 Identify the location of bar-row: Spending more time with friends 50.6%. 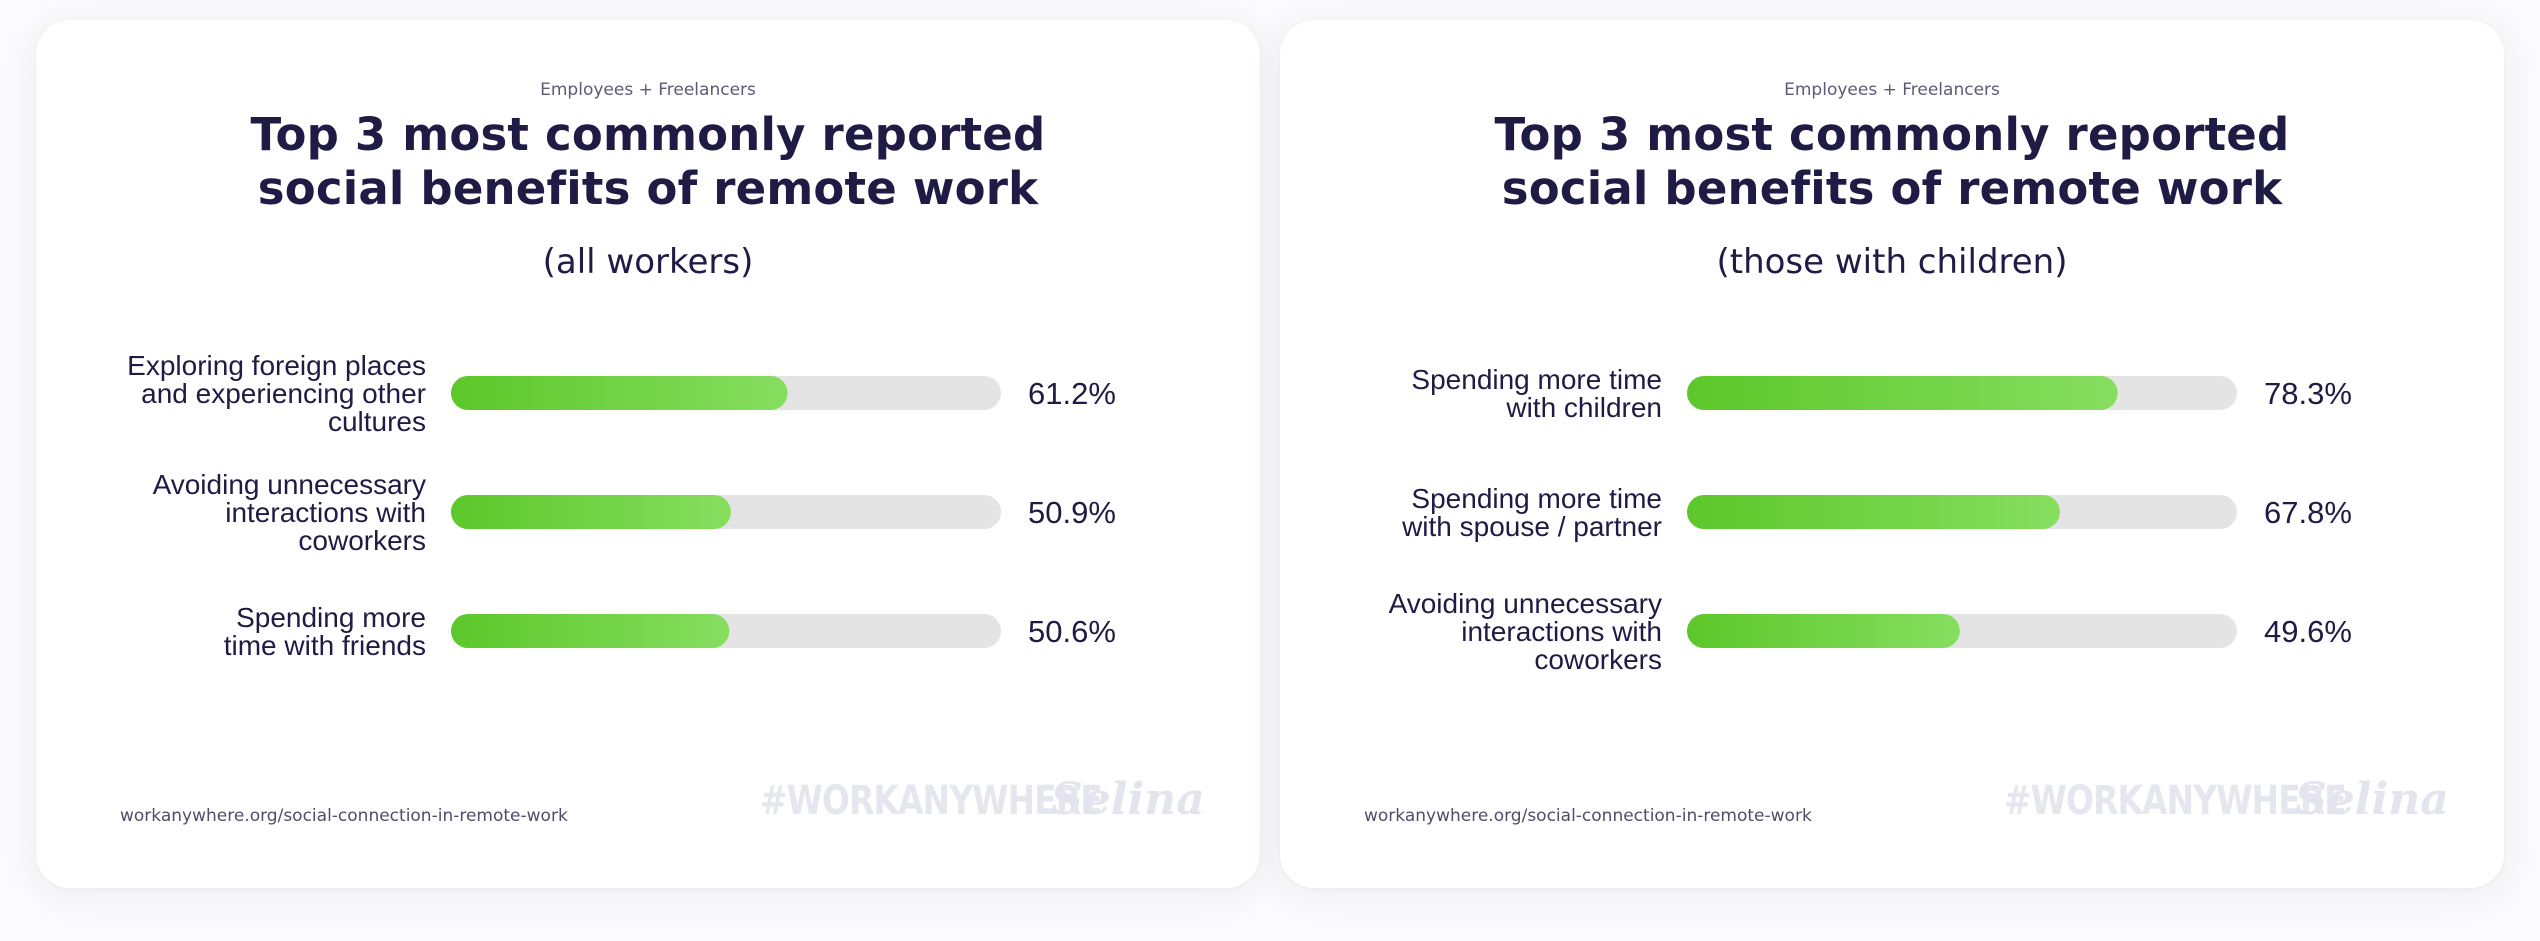
(670, 631).